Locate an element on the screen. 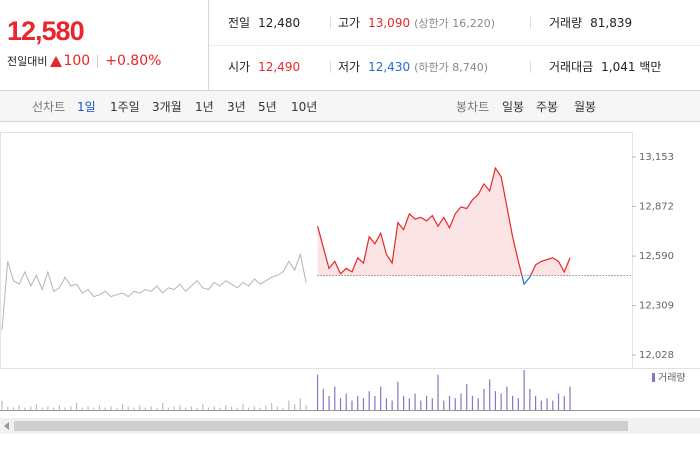 The width and height of the screenshot is (700, 450). stat-limit: (상한가 16,220) is located at coordinates (455, 23).